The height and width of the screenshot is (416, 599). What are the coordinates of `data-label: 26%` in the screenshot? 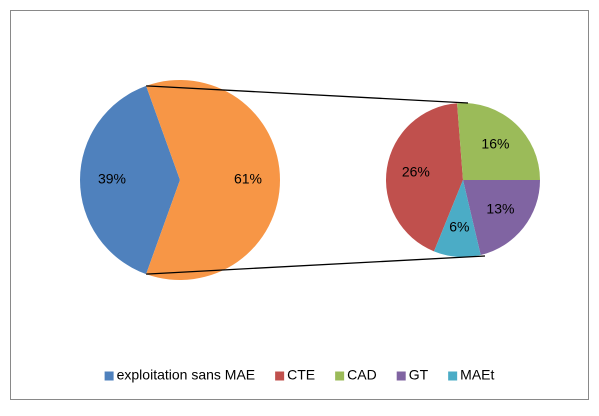 It's located at (416, 171).